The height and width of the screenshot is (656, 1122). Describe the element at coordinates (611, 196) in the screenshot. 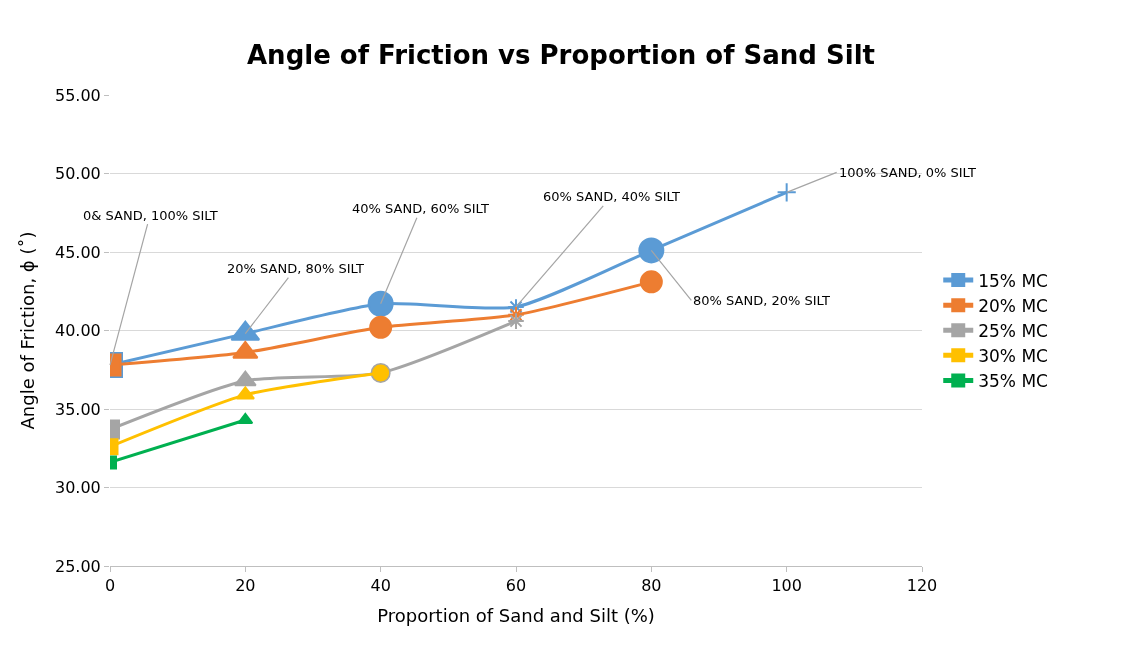

I see `annotation: 60% SAND, 40% SILT` at that location.